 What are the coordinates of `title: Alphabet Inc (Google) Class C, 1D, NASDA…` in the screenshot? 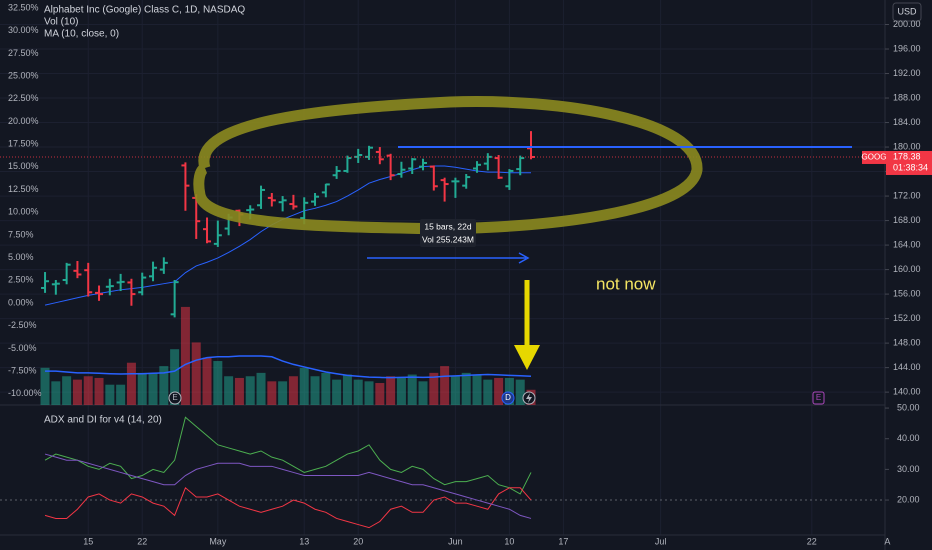 It's located at (144, 10).